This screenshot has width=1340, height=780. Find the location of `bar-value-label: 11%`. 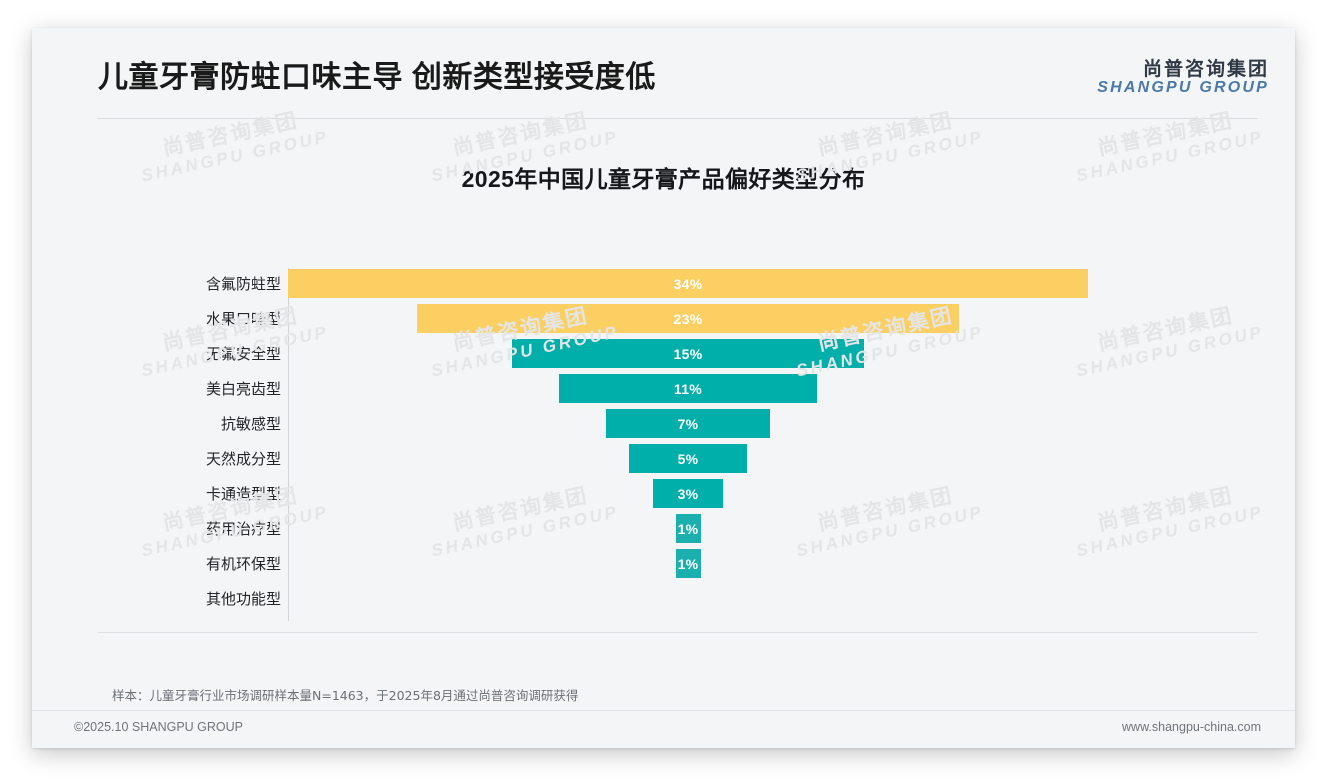

bar-value-label: 11% is located at coordinates (688, 388).